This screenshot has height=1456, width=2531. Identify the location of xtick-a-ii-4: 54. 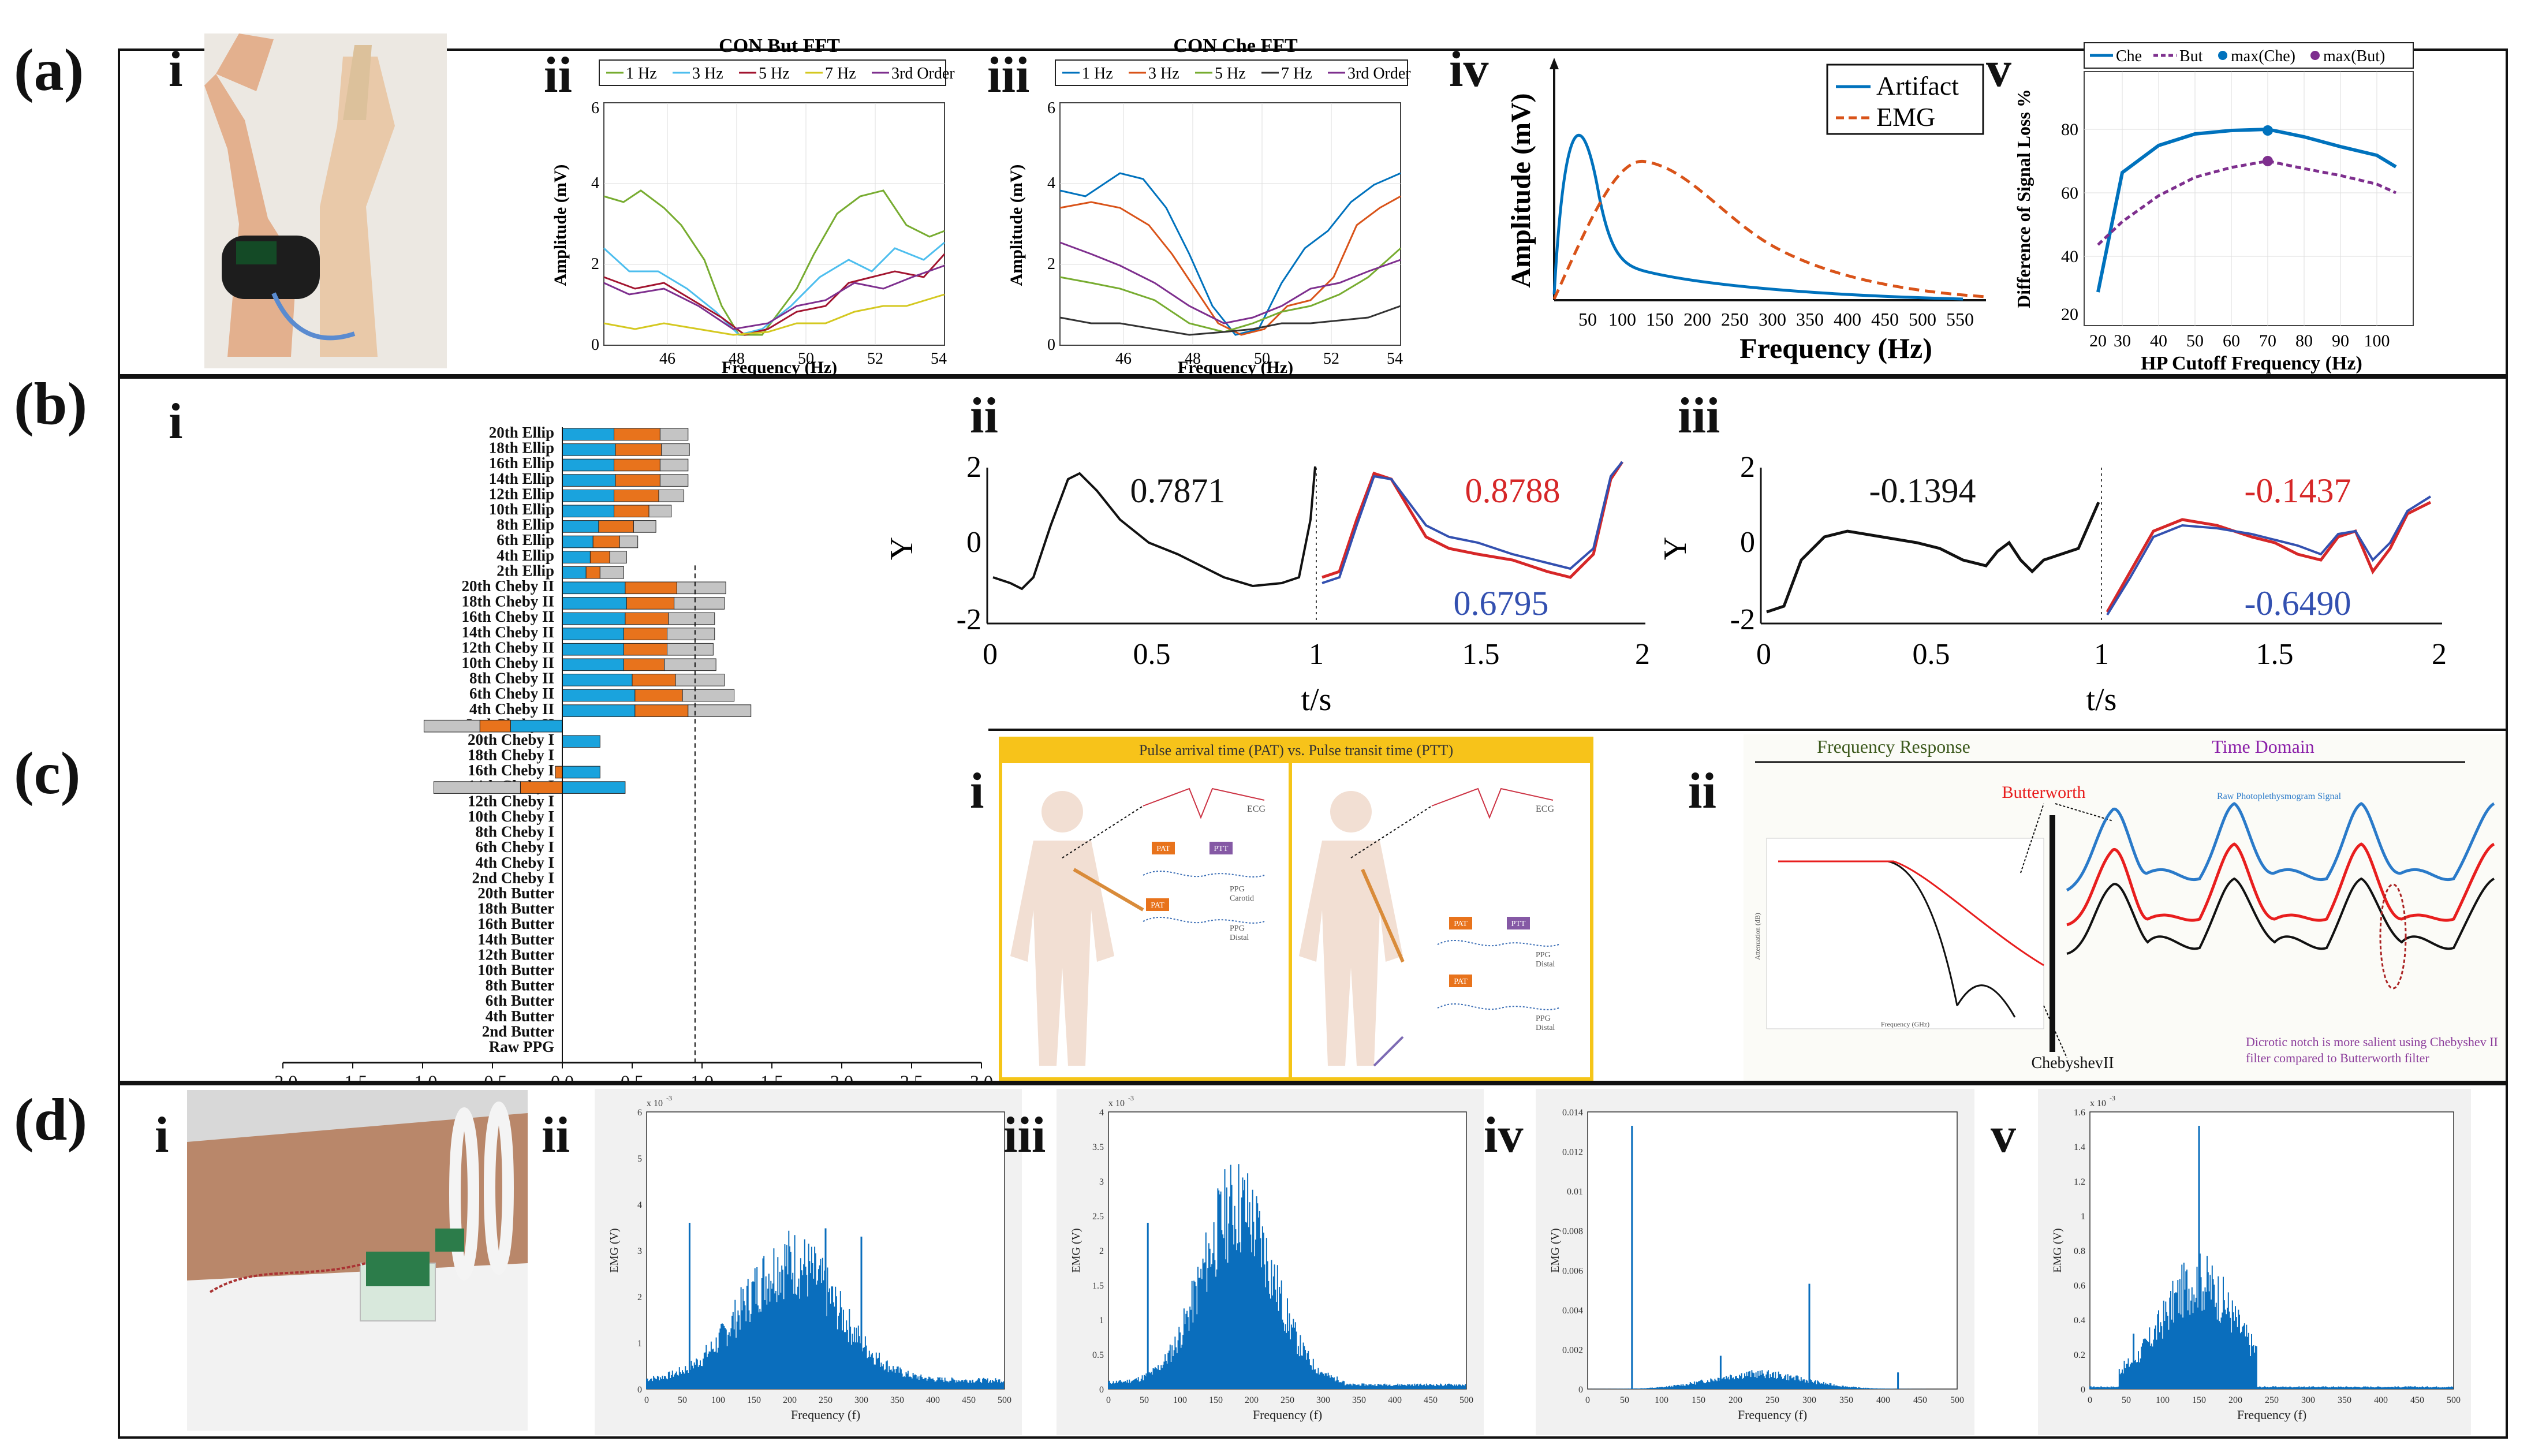
(939, 359).